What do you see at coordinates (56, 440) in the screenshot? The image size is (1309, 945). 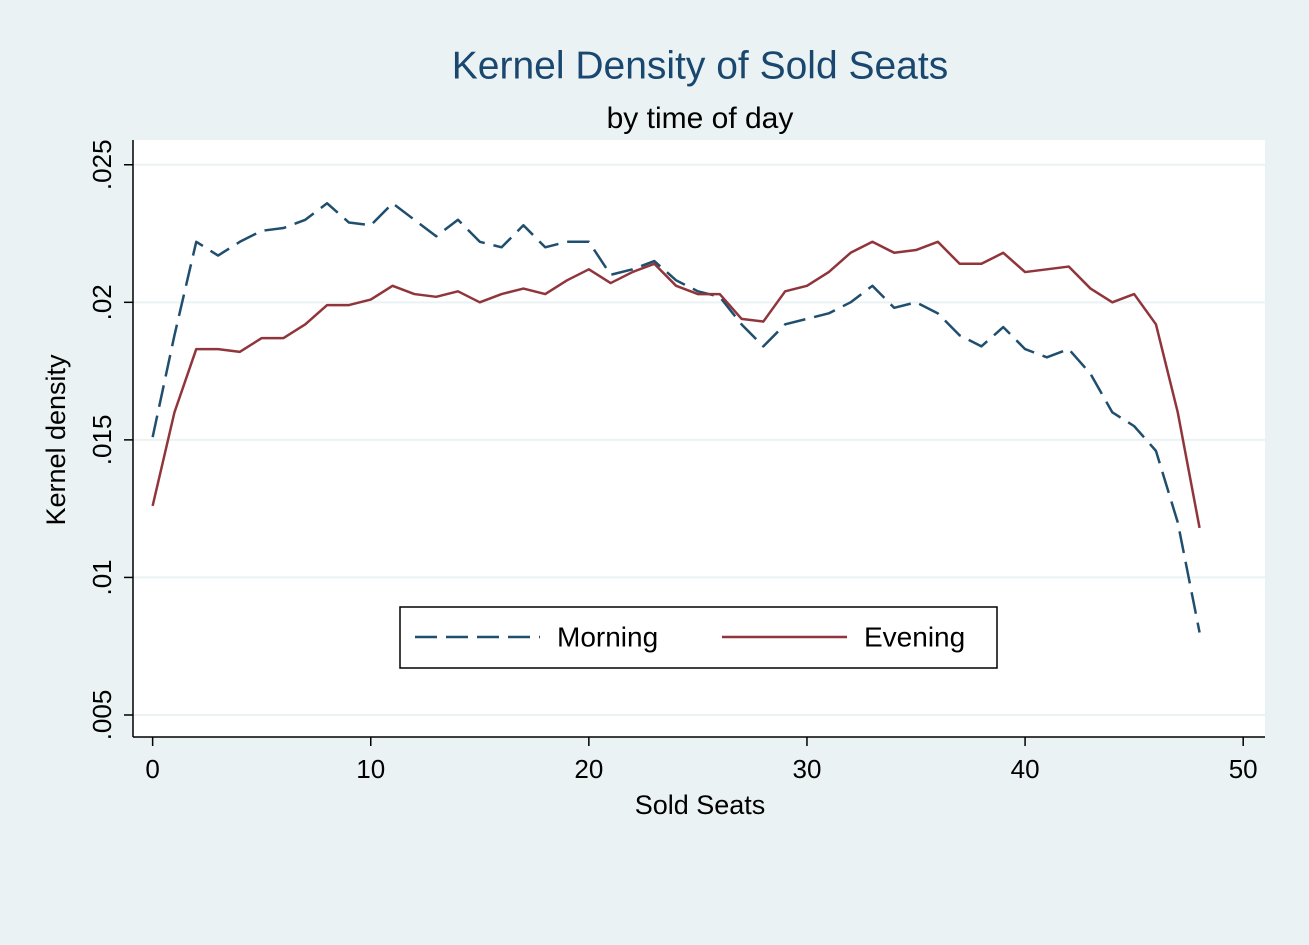 I see `y-axis-label: Kernel density` at bounding box center [56, 440].